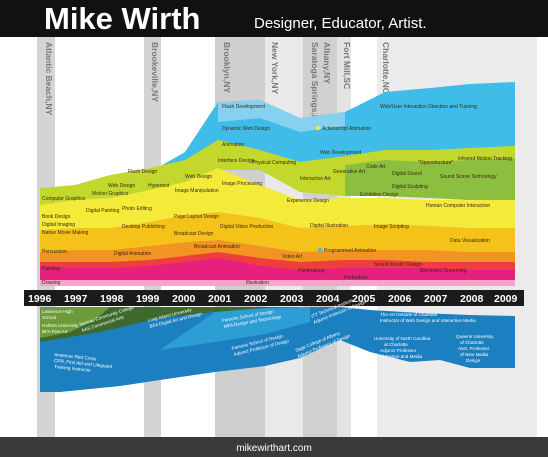 This screenshot has width=548, height=457. I want to click on year-label: 2004, so click(328, 299).